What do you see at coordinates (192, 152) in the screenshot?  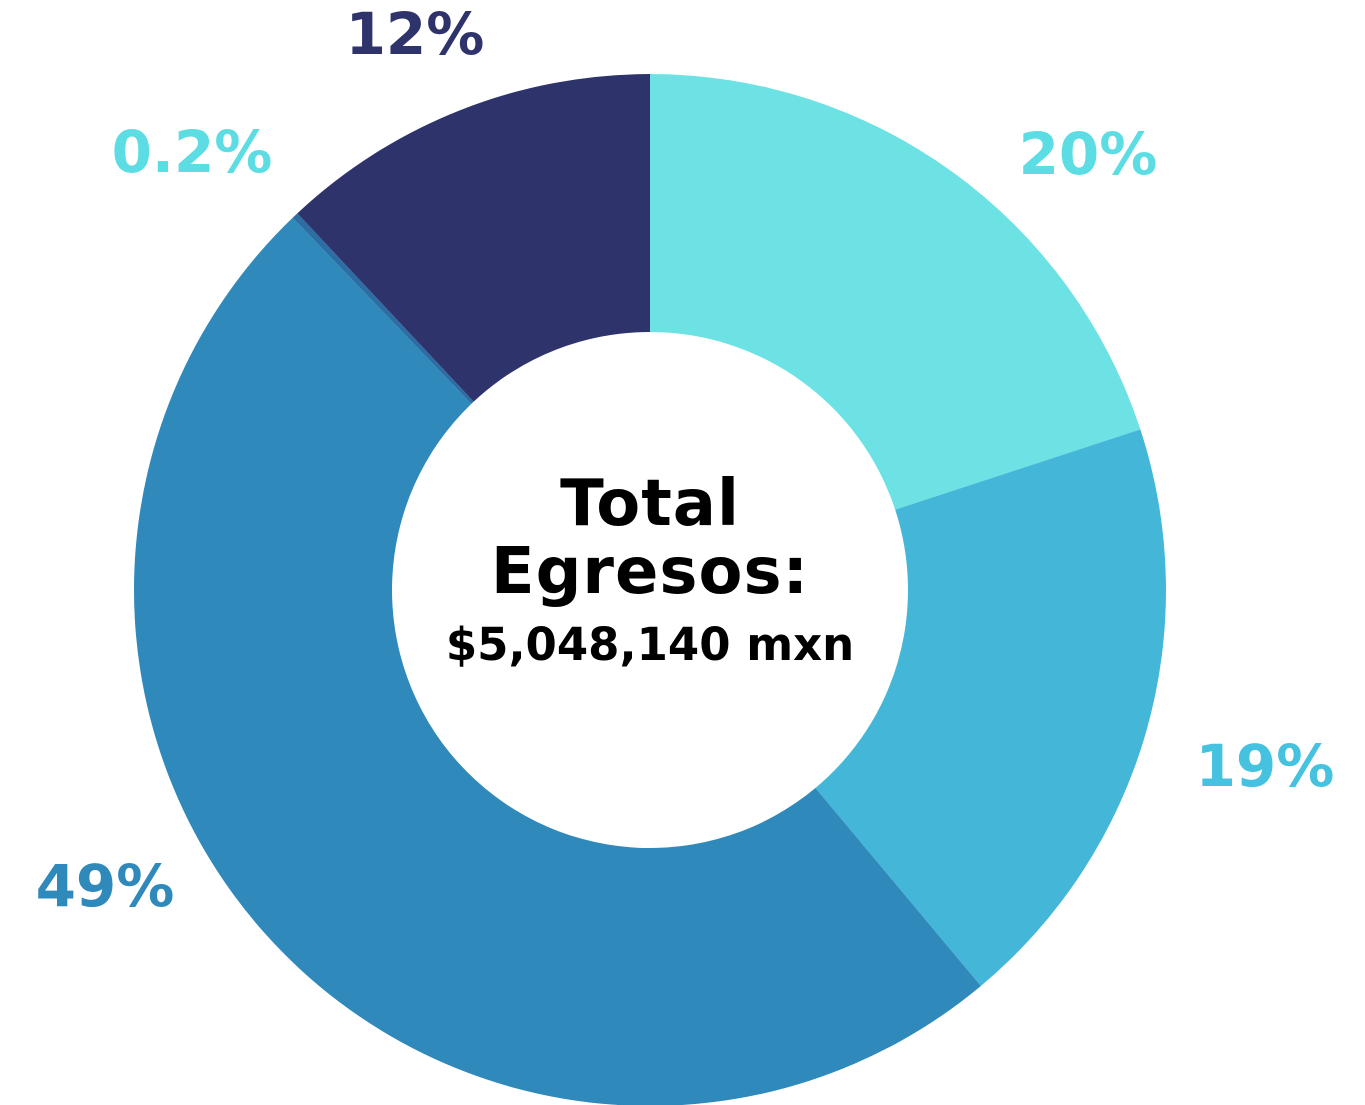 I see `slice-percent-label-3: 0.2%` at bounding box center [192, 152].